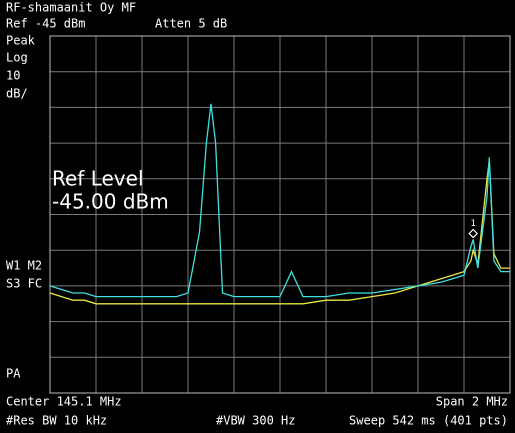  I want to click on ref: Ref -45 dBm, so click(45, 24).